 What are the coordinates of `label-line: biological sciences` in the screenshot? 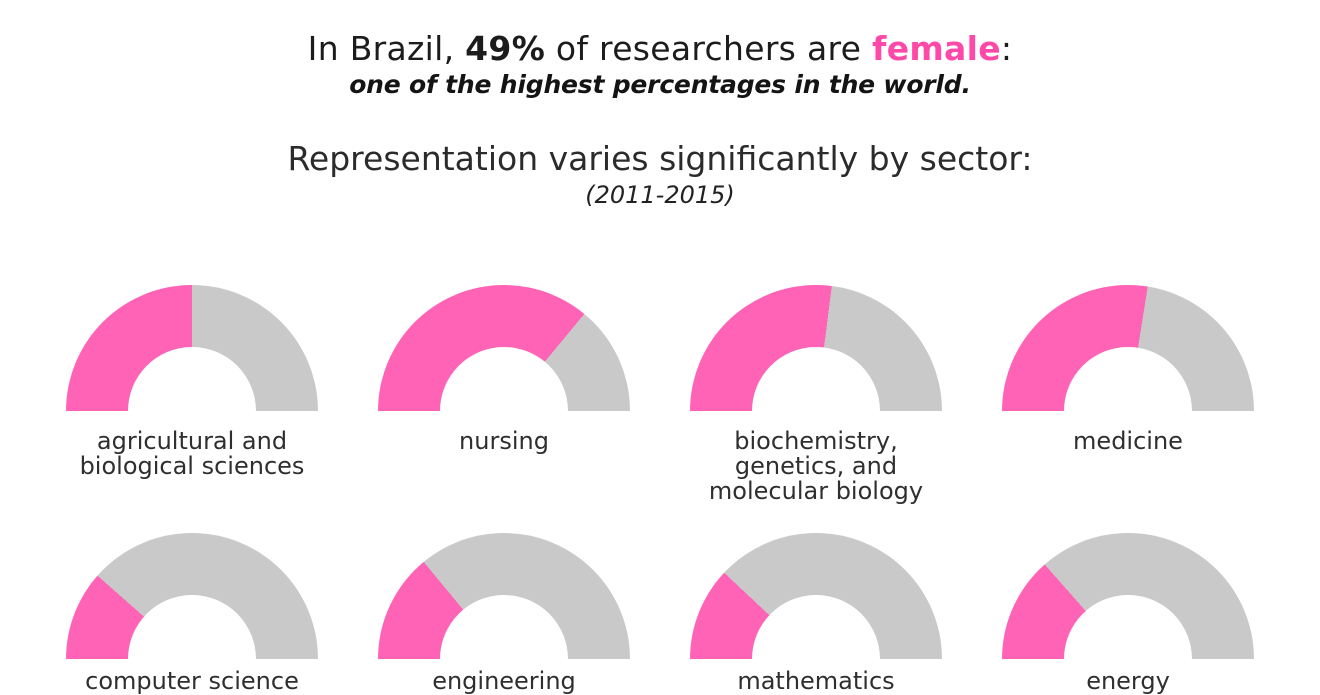 It's located at (192, 466).